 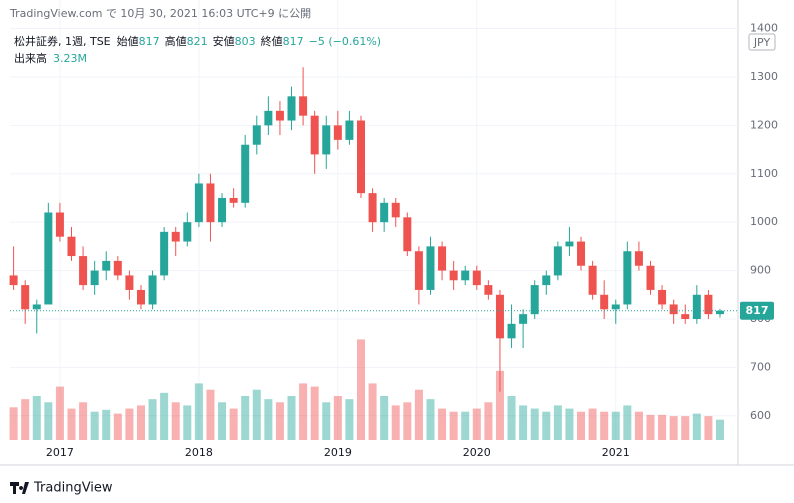 I want to click on y-tick-label: 1100, so click(x=764, y=173).